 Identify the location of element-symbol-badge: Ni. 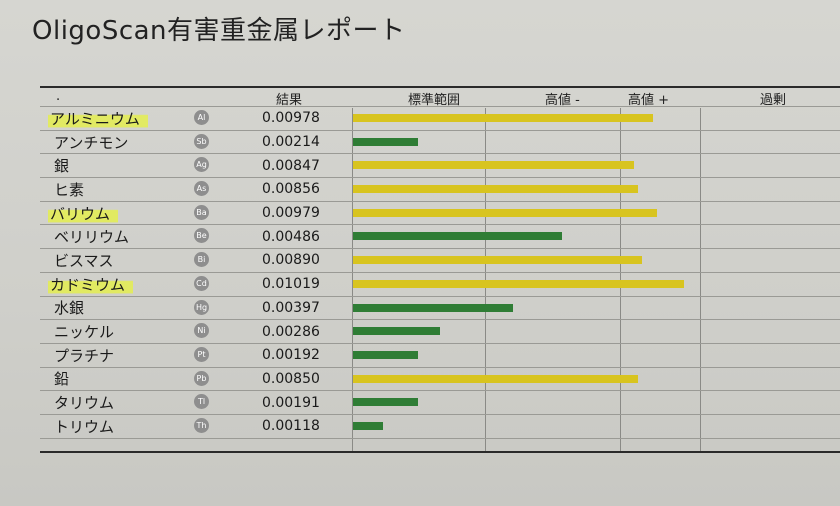
(201, 331).